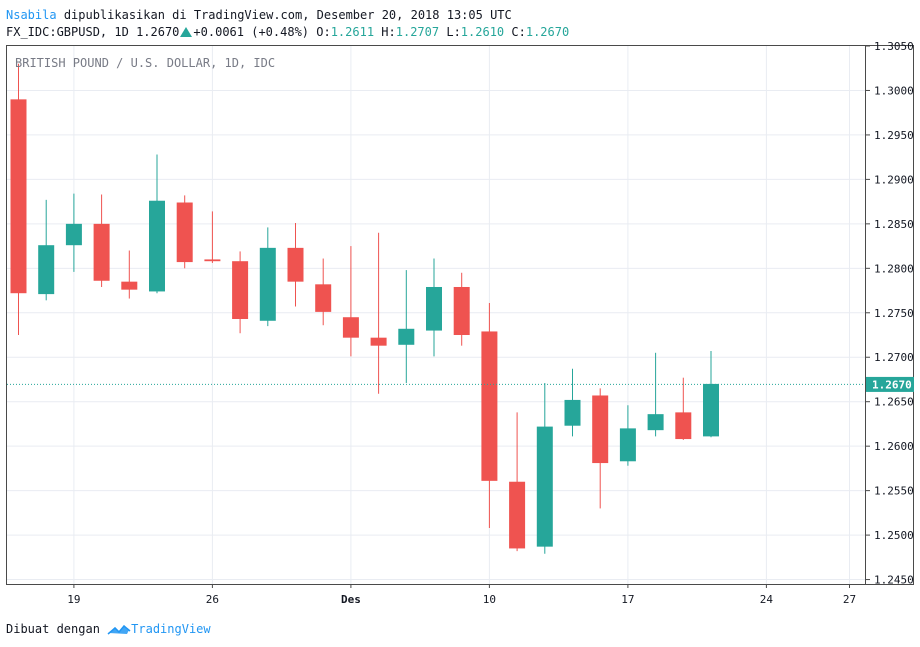 The width and height of the screenshot is (920, 647). Describe the element at coordinates (894, 446) in the screenshot. I see `y-tick-label: 1.2600` at that location.